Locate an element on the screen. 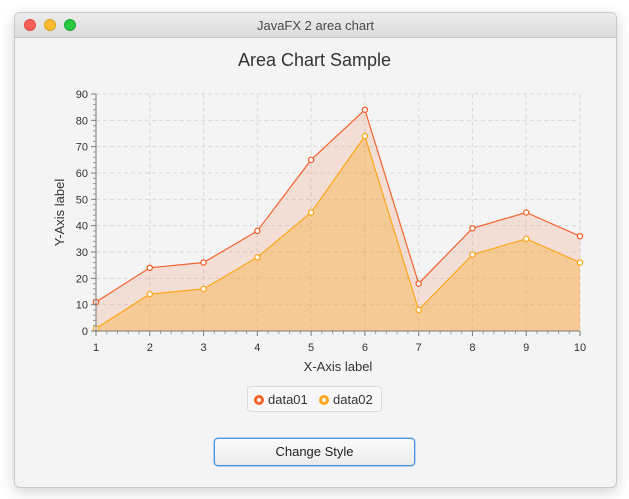  y-tick-label-0: 0 is located at coordinates (85, 332).